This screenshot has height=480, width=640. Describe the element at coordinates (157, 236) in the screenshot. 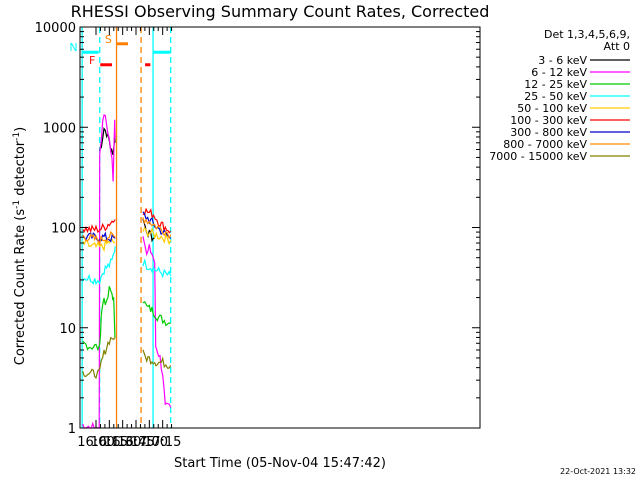

I see `series-4-seg2` at that location.